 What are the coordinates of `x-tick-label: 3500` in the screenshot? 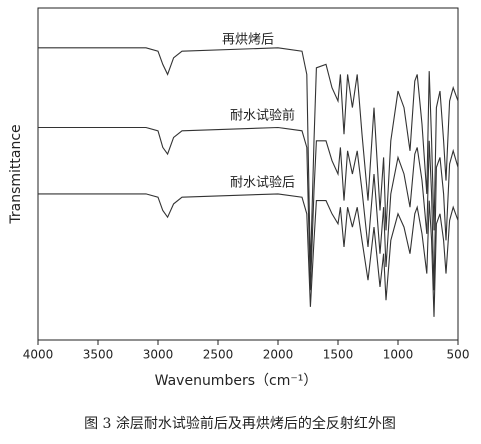 It's located at (98, 355).